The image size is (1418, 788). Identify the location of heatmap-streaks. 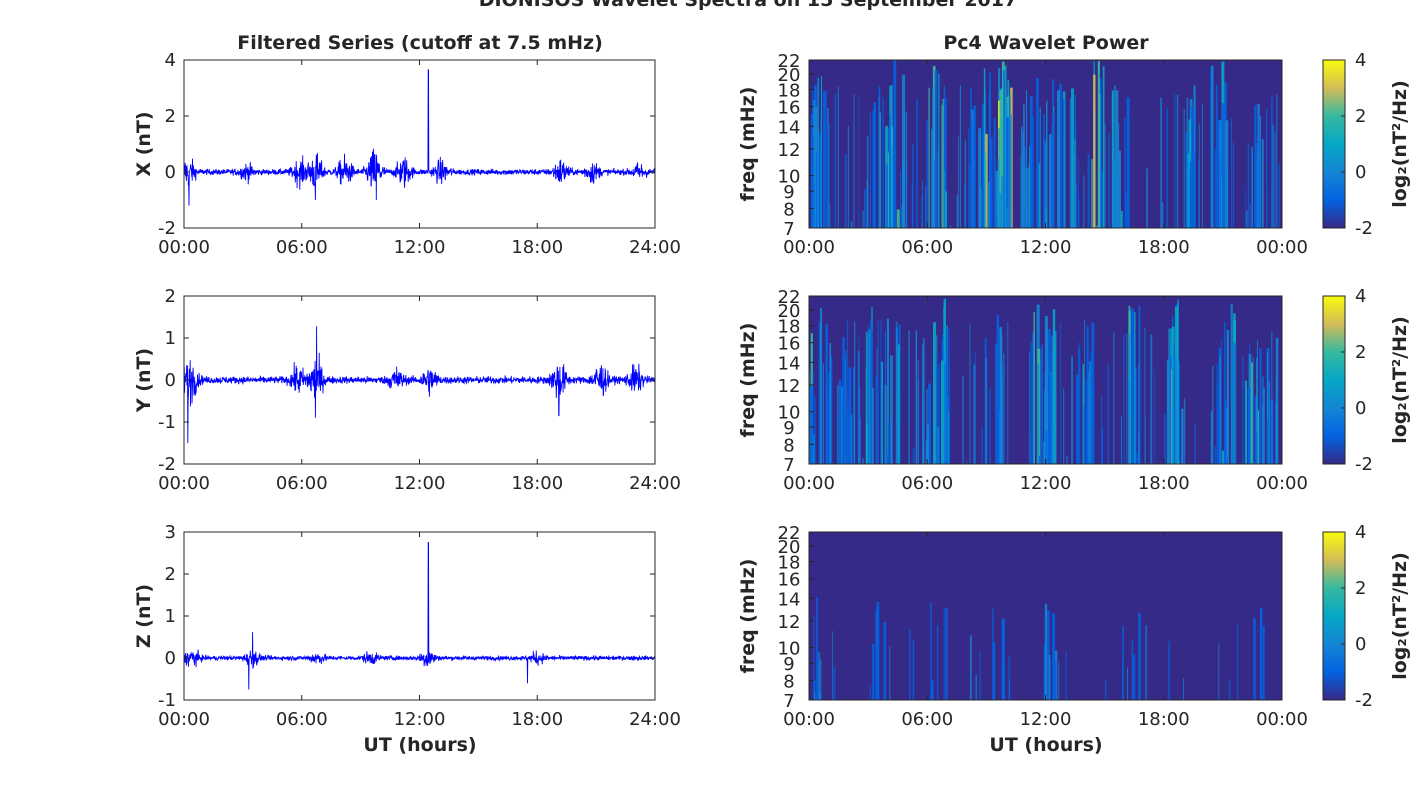
(1042, 381).